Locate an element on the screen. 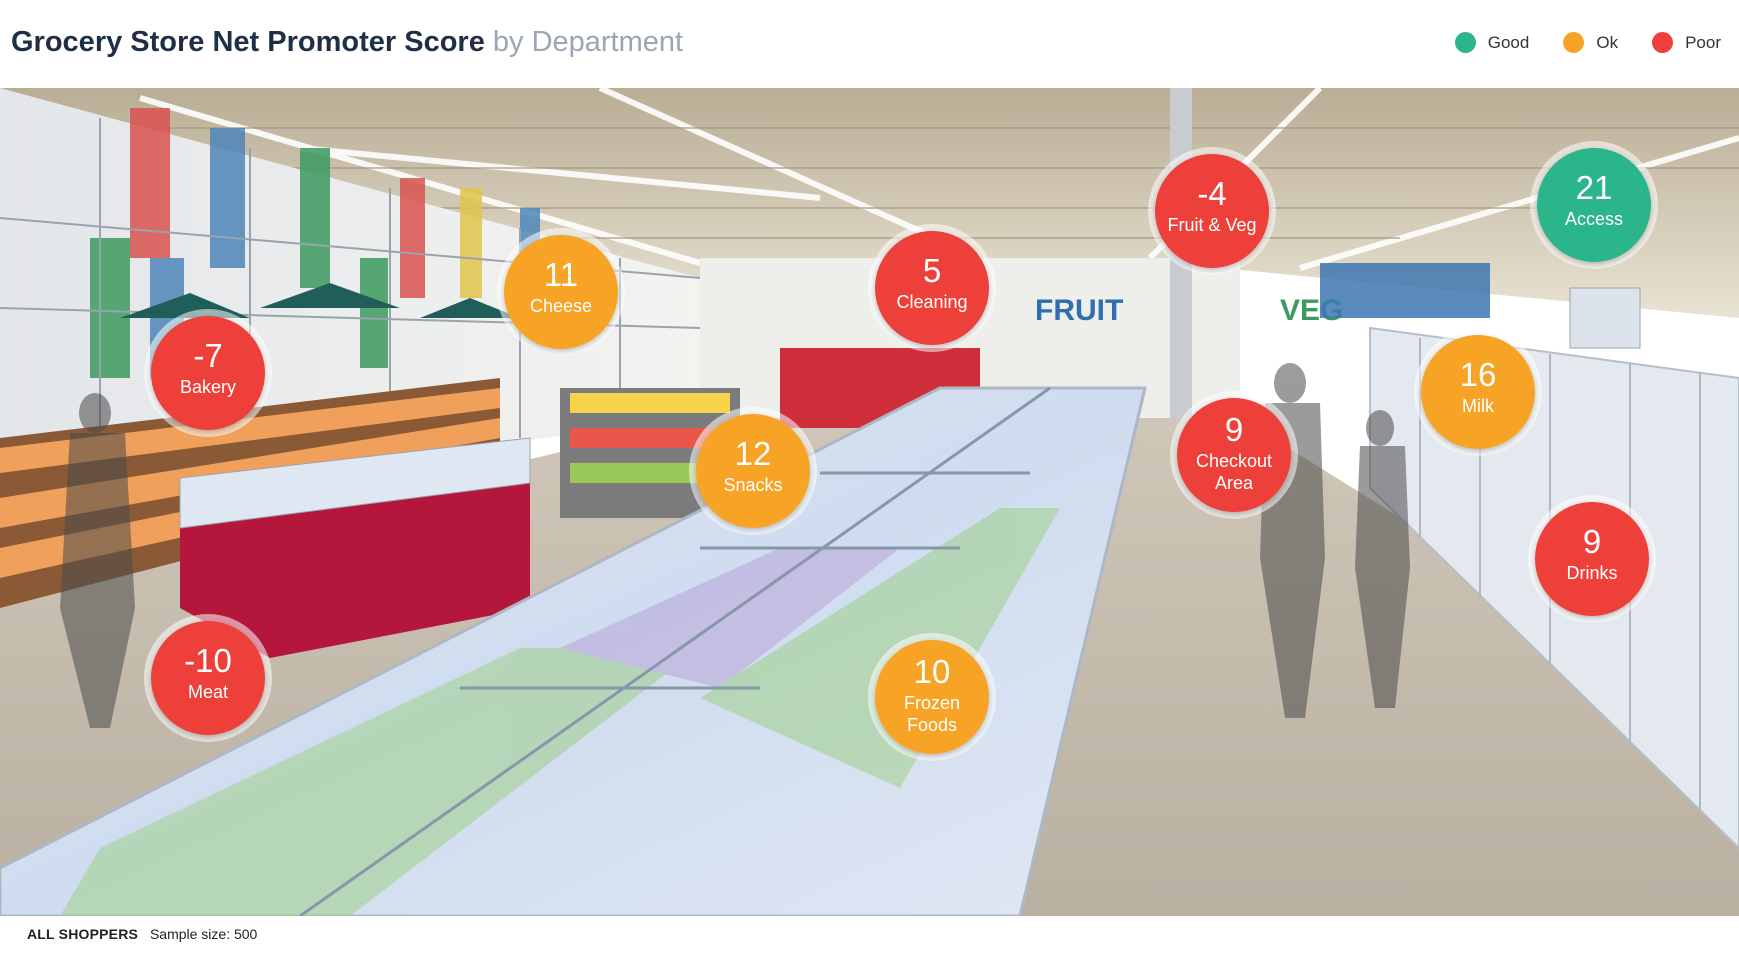 This screenshot has width=1739, height=973. bubble-label-milk: Milk is located at coordinates (1478, 406).